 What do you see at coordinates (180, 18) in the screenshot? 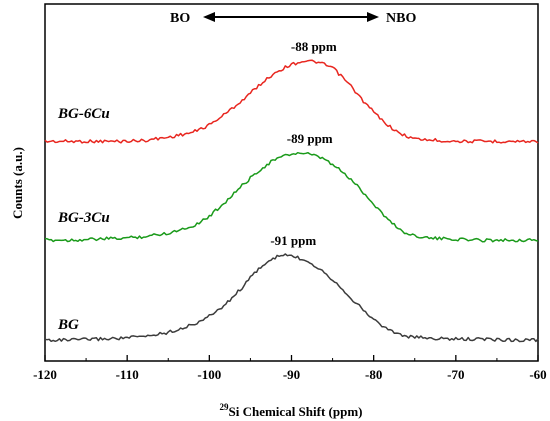
I see `bo-label: BO` at bounding box center [180, 18].